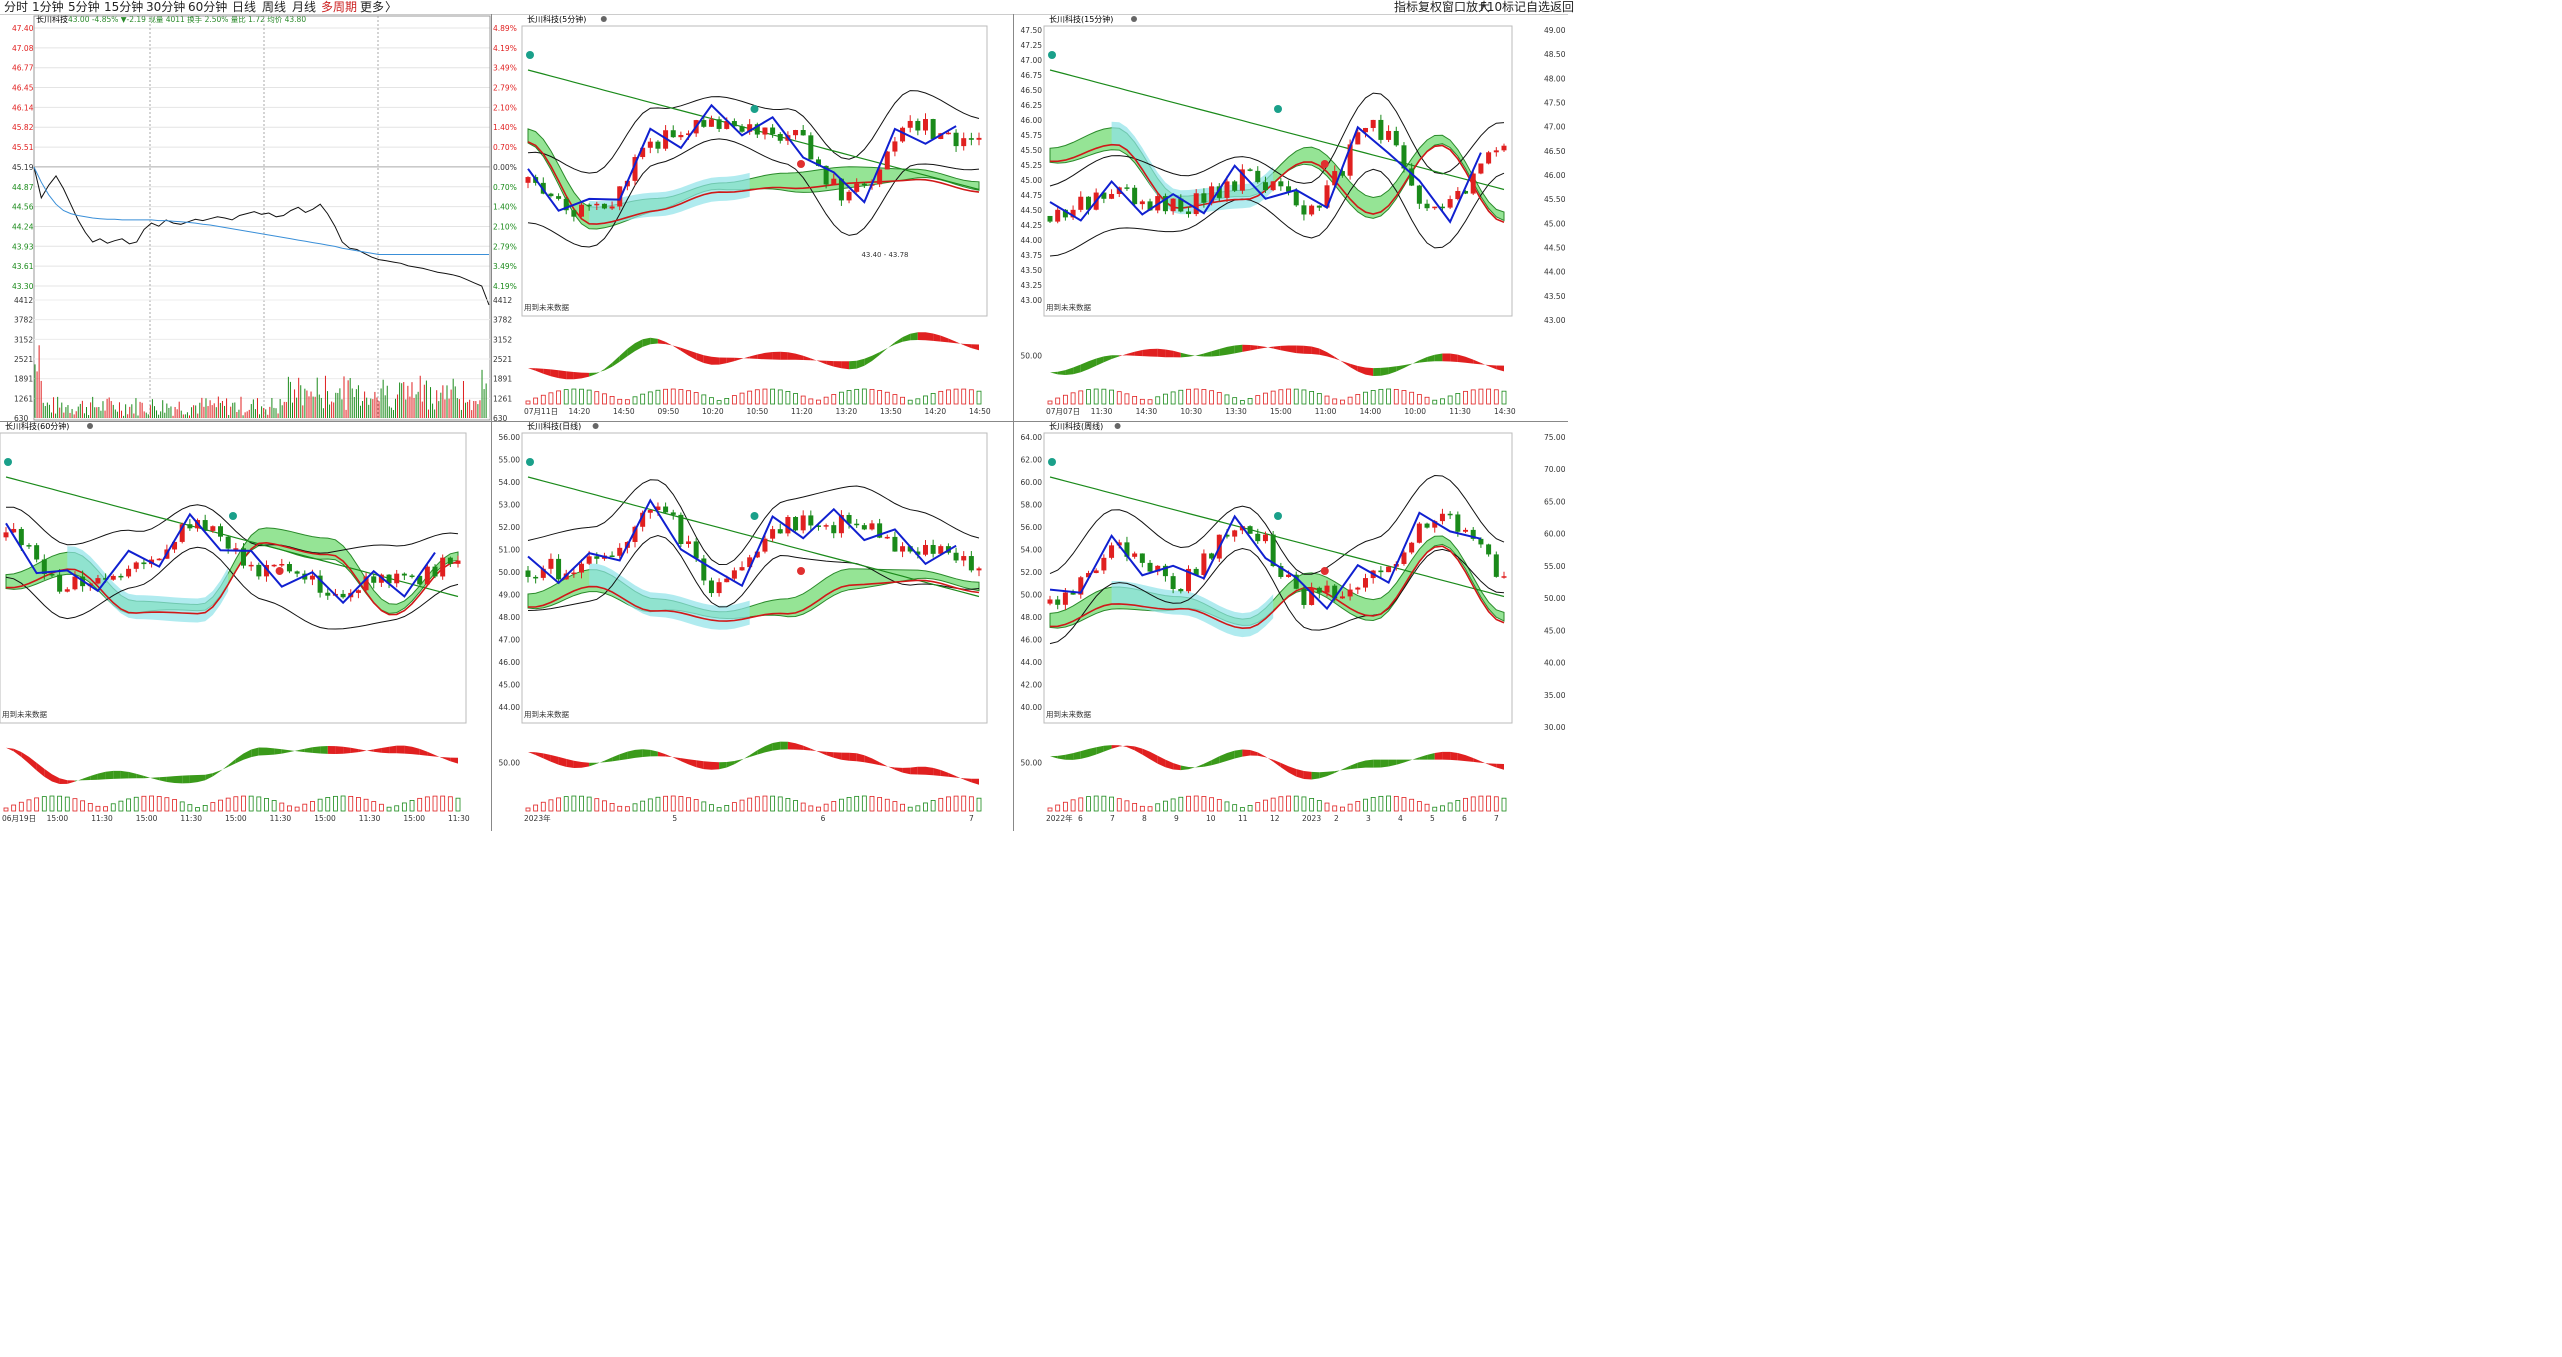  I want to click on toolbar-right-6: 自选, so click(1538, 7).